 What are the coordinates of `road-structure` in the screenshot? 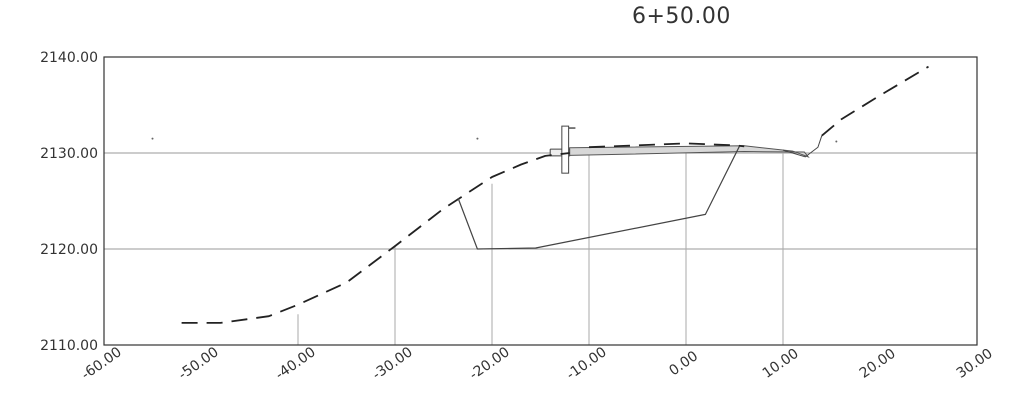 It's located at (494, 149).